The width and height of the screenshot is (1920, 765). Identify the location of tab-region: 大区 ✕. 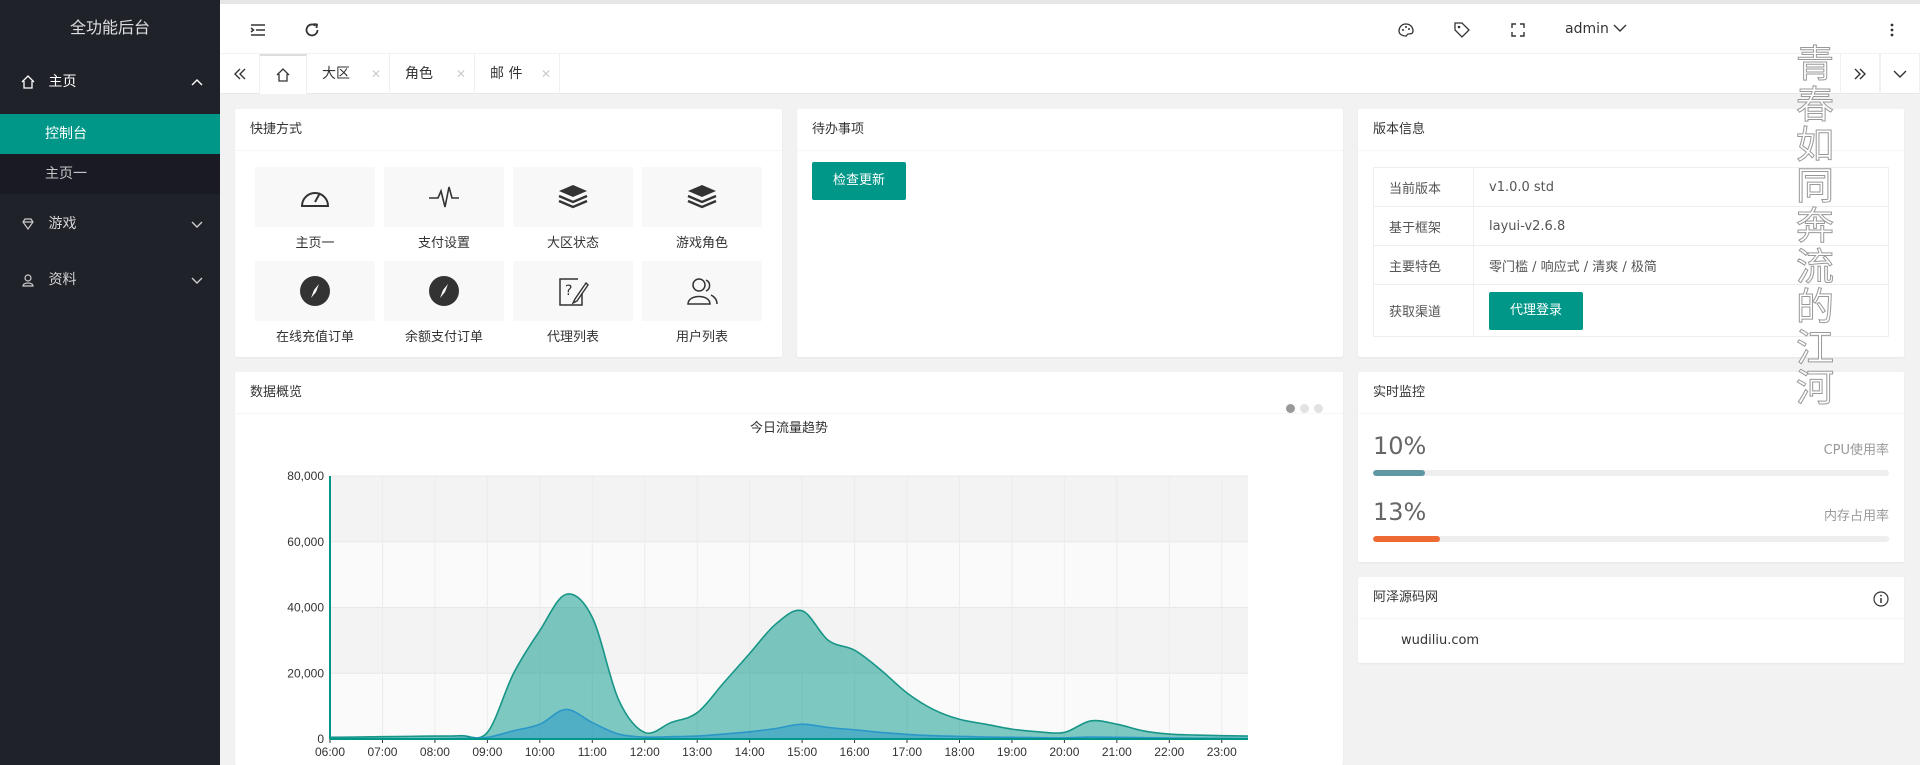
(348, 74).